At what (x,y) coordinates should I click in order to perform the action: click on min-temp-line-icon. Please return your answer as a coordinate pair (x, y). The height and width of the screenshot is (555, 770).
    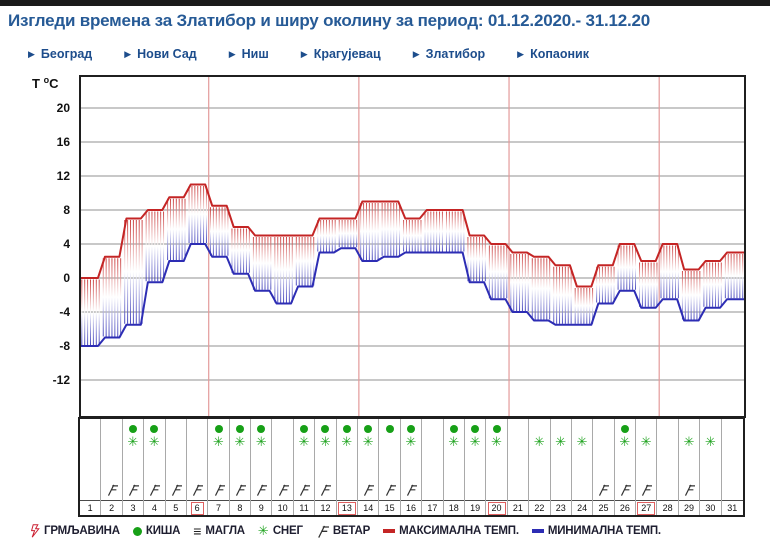
    Looking at the image, I should click on (537, 531).